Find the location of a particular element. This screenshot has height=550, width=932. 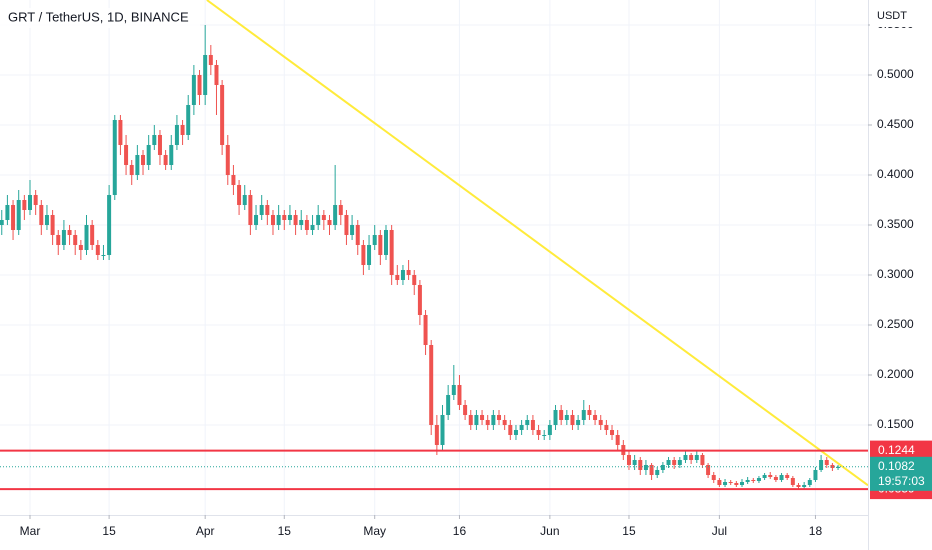

last-price-bg is located at coordinates (901, 473).